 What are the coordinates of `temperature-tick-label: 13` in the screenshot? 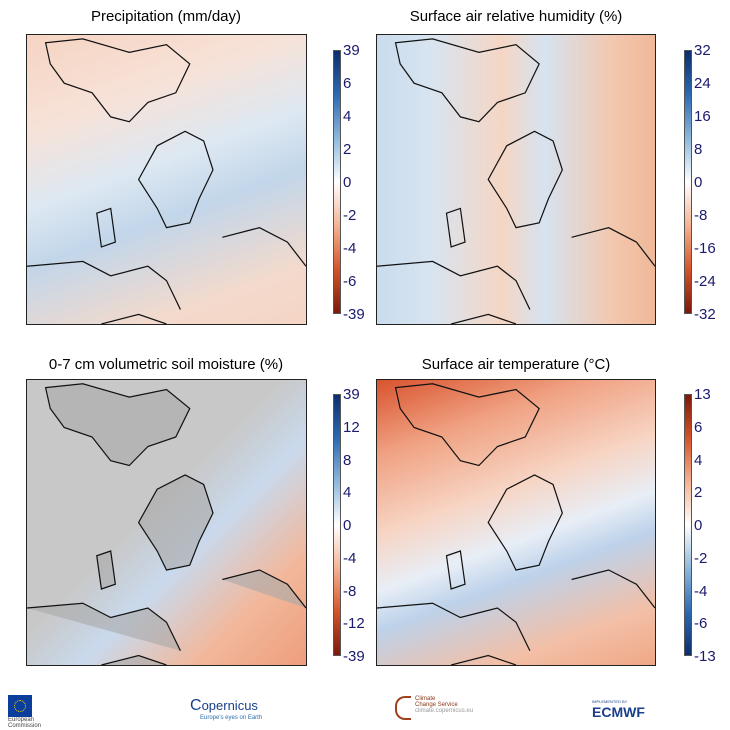 It's located at (702, 394).